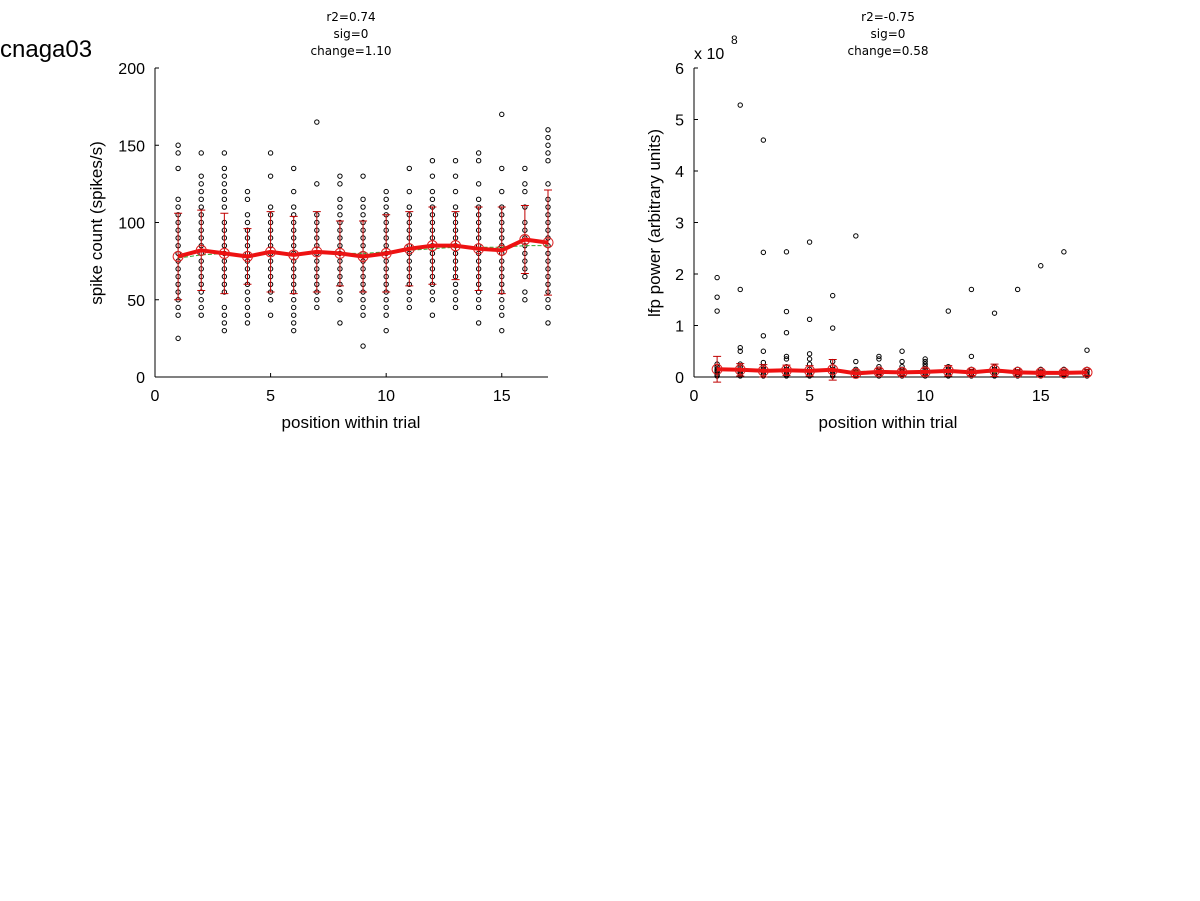 Image resolution: width=1200 pixels, height=901 pixels. I want to click on panel-2-y-tick-label: 1, so click(679, 327).